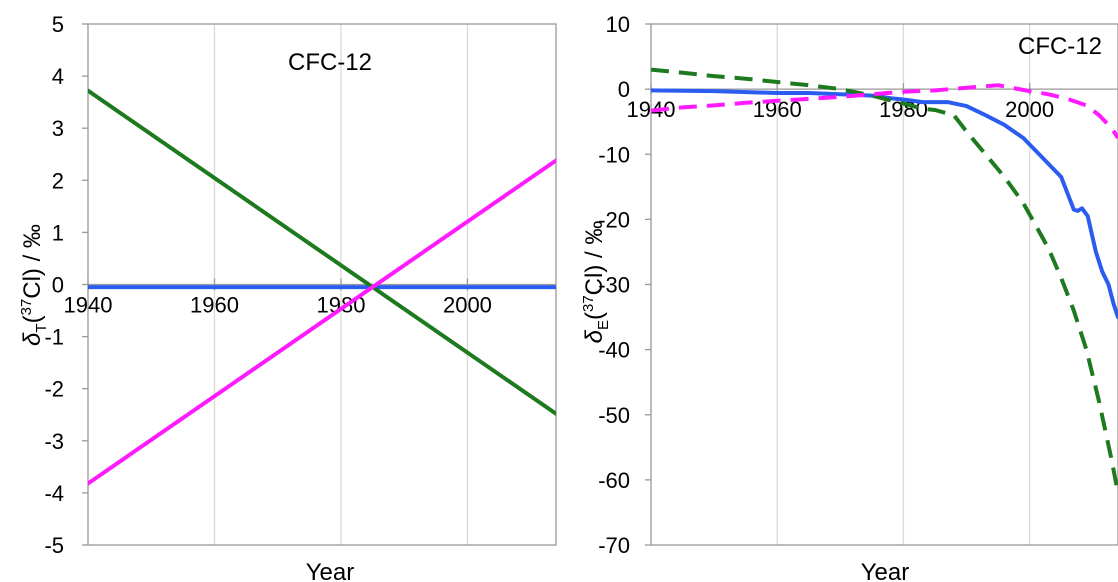  What do you see at coordinates (214, 305) in the screenshot?
I see `x-tick-label: 1960` at bounding box center [214, 305].